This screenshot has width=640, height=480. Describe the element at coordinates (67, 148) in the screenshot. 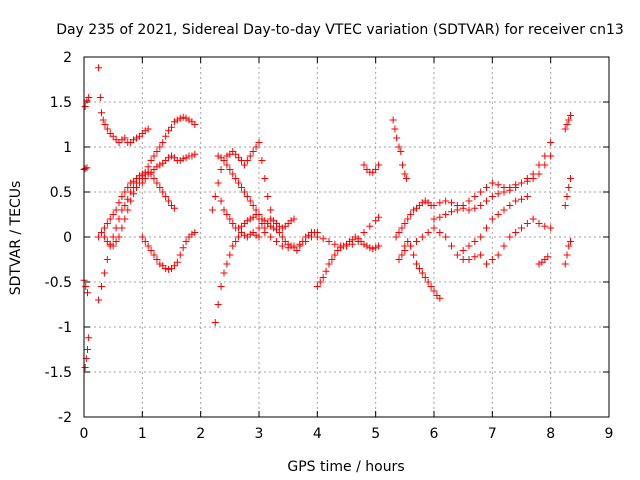

I see `y-tick-label: 1` at that location.